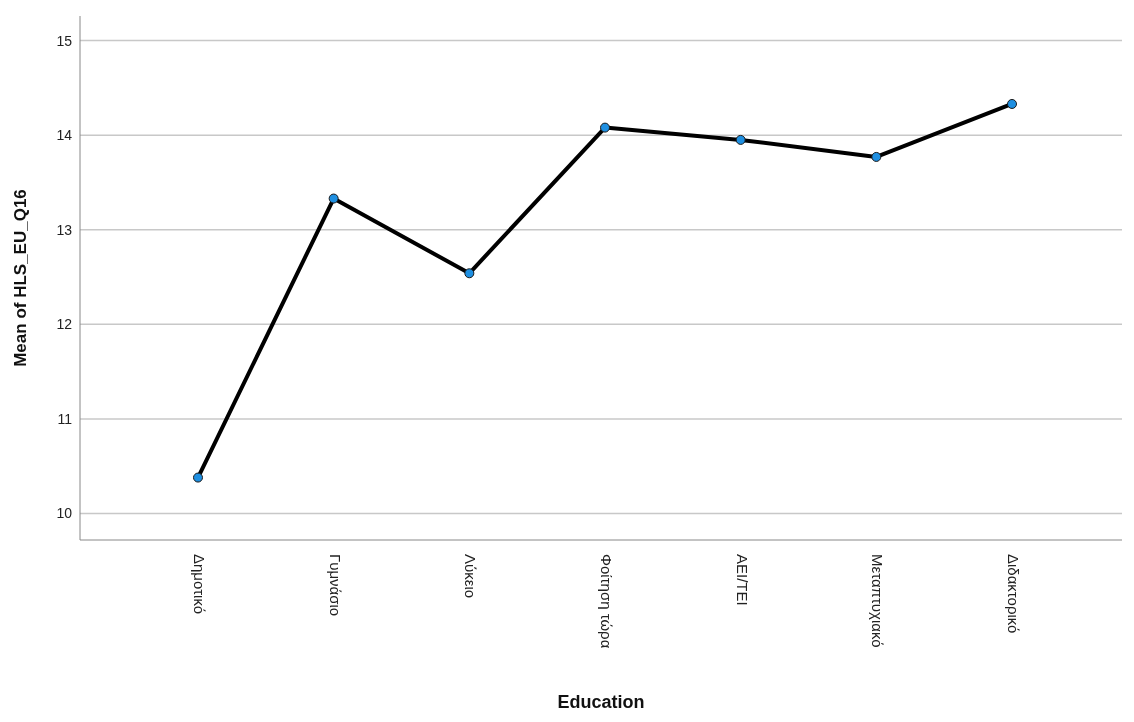 The width and height of the screenshot is (1134, 722). I want to click on y-tick-label: 10, so click(64, 513).